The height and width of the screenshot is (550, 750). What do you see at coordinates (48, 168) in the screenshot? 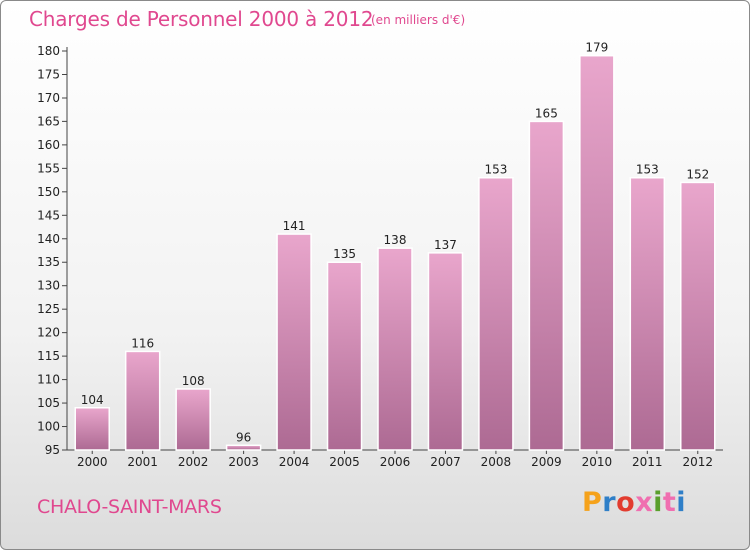
I see `y-tick-label: 155` at bounding box center [48, 168].